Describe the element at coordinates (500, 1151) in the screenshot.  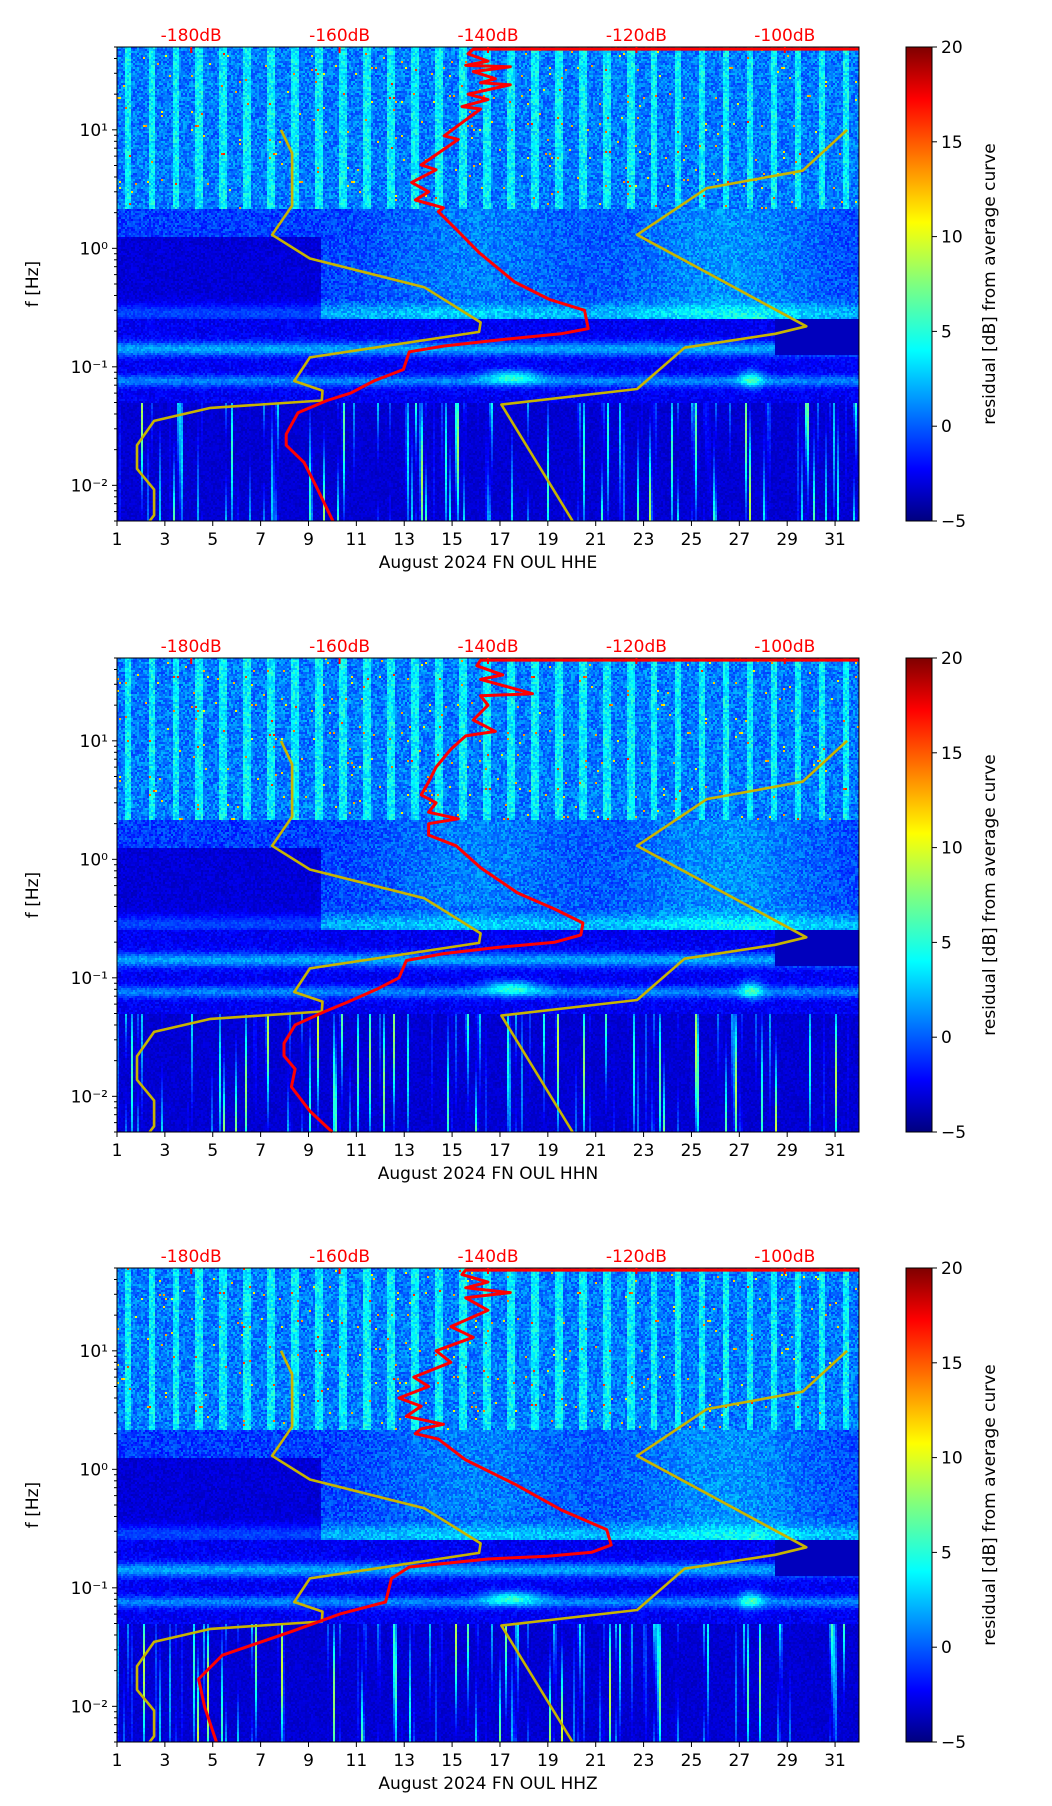
I see `x-tick-label: 17` at that location.